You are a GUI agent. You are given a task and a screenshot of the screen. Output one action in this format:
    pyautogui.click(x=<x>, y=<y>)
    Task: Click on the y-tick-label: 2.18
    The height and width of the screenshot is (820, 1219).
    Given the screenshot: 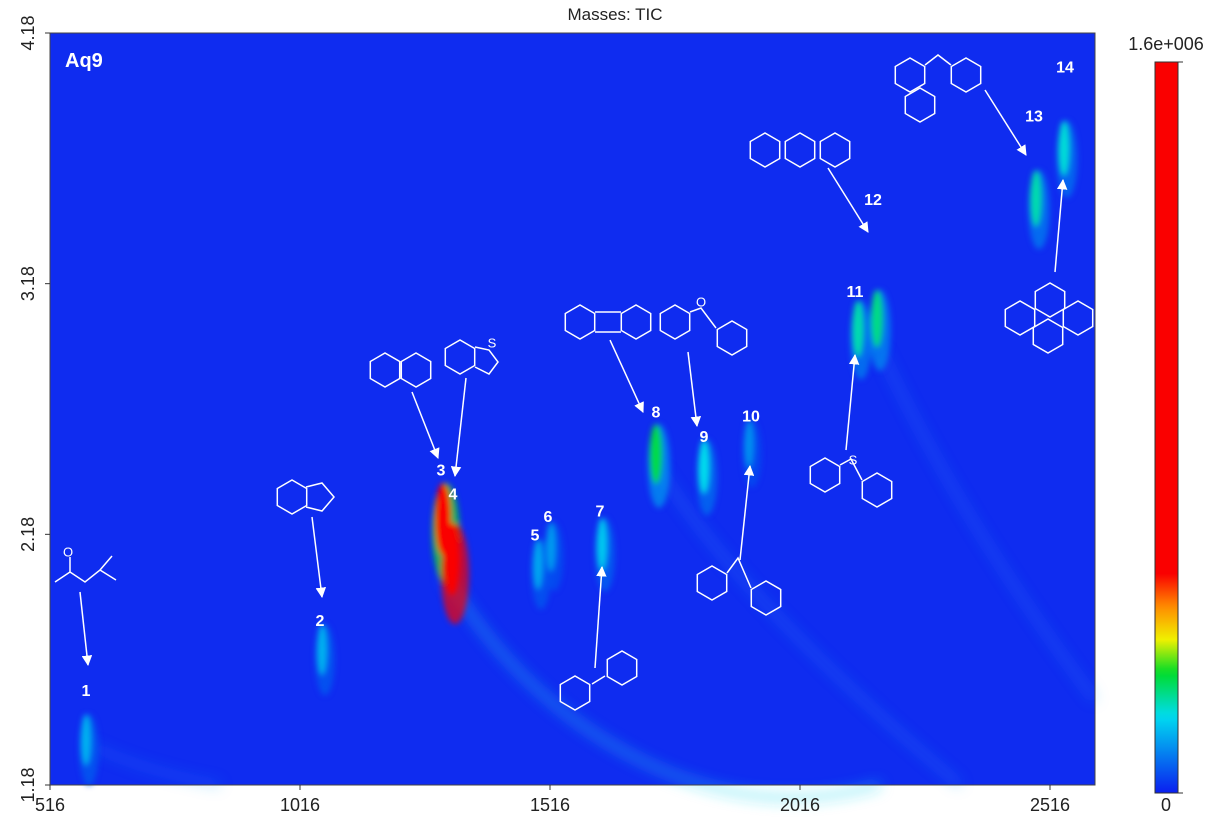 What is the action you would take?
    pyautogui.click(x=28, y=534)
    